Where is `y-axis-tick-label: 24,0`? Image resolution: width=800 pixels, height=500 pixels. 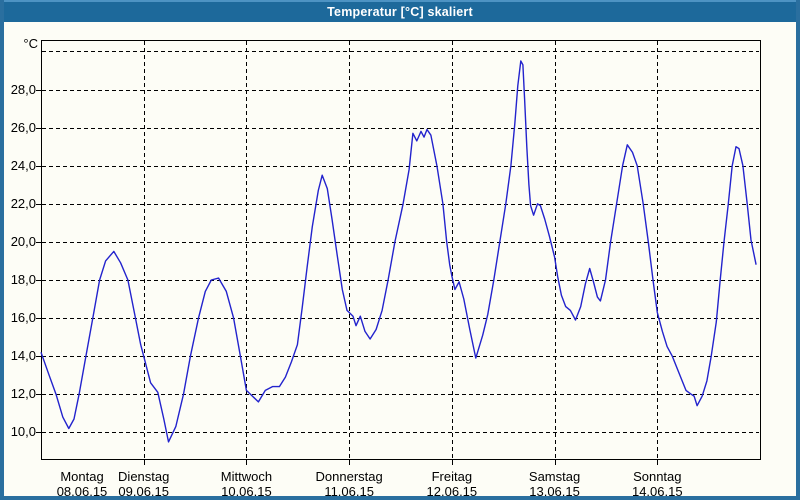
y-axis-tick-label: 24,0 is located at coordinates (23, 165).